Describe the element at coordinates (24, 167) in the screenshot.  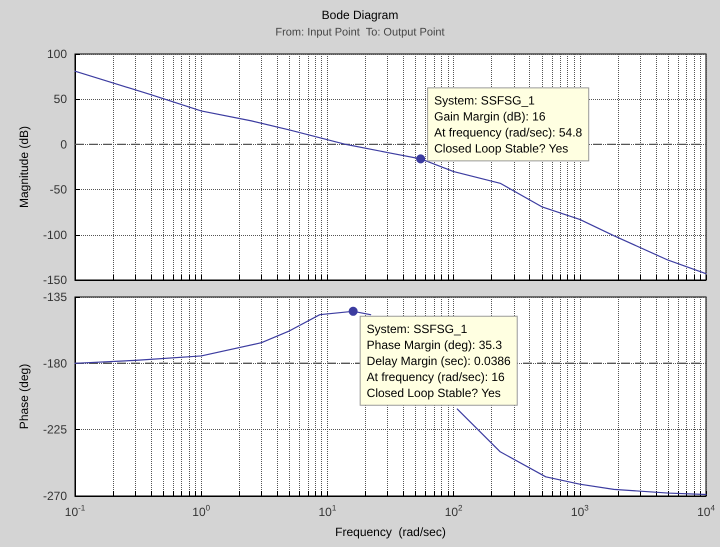
I see `y-axis-title: Magnitude (dB)` at that location.